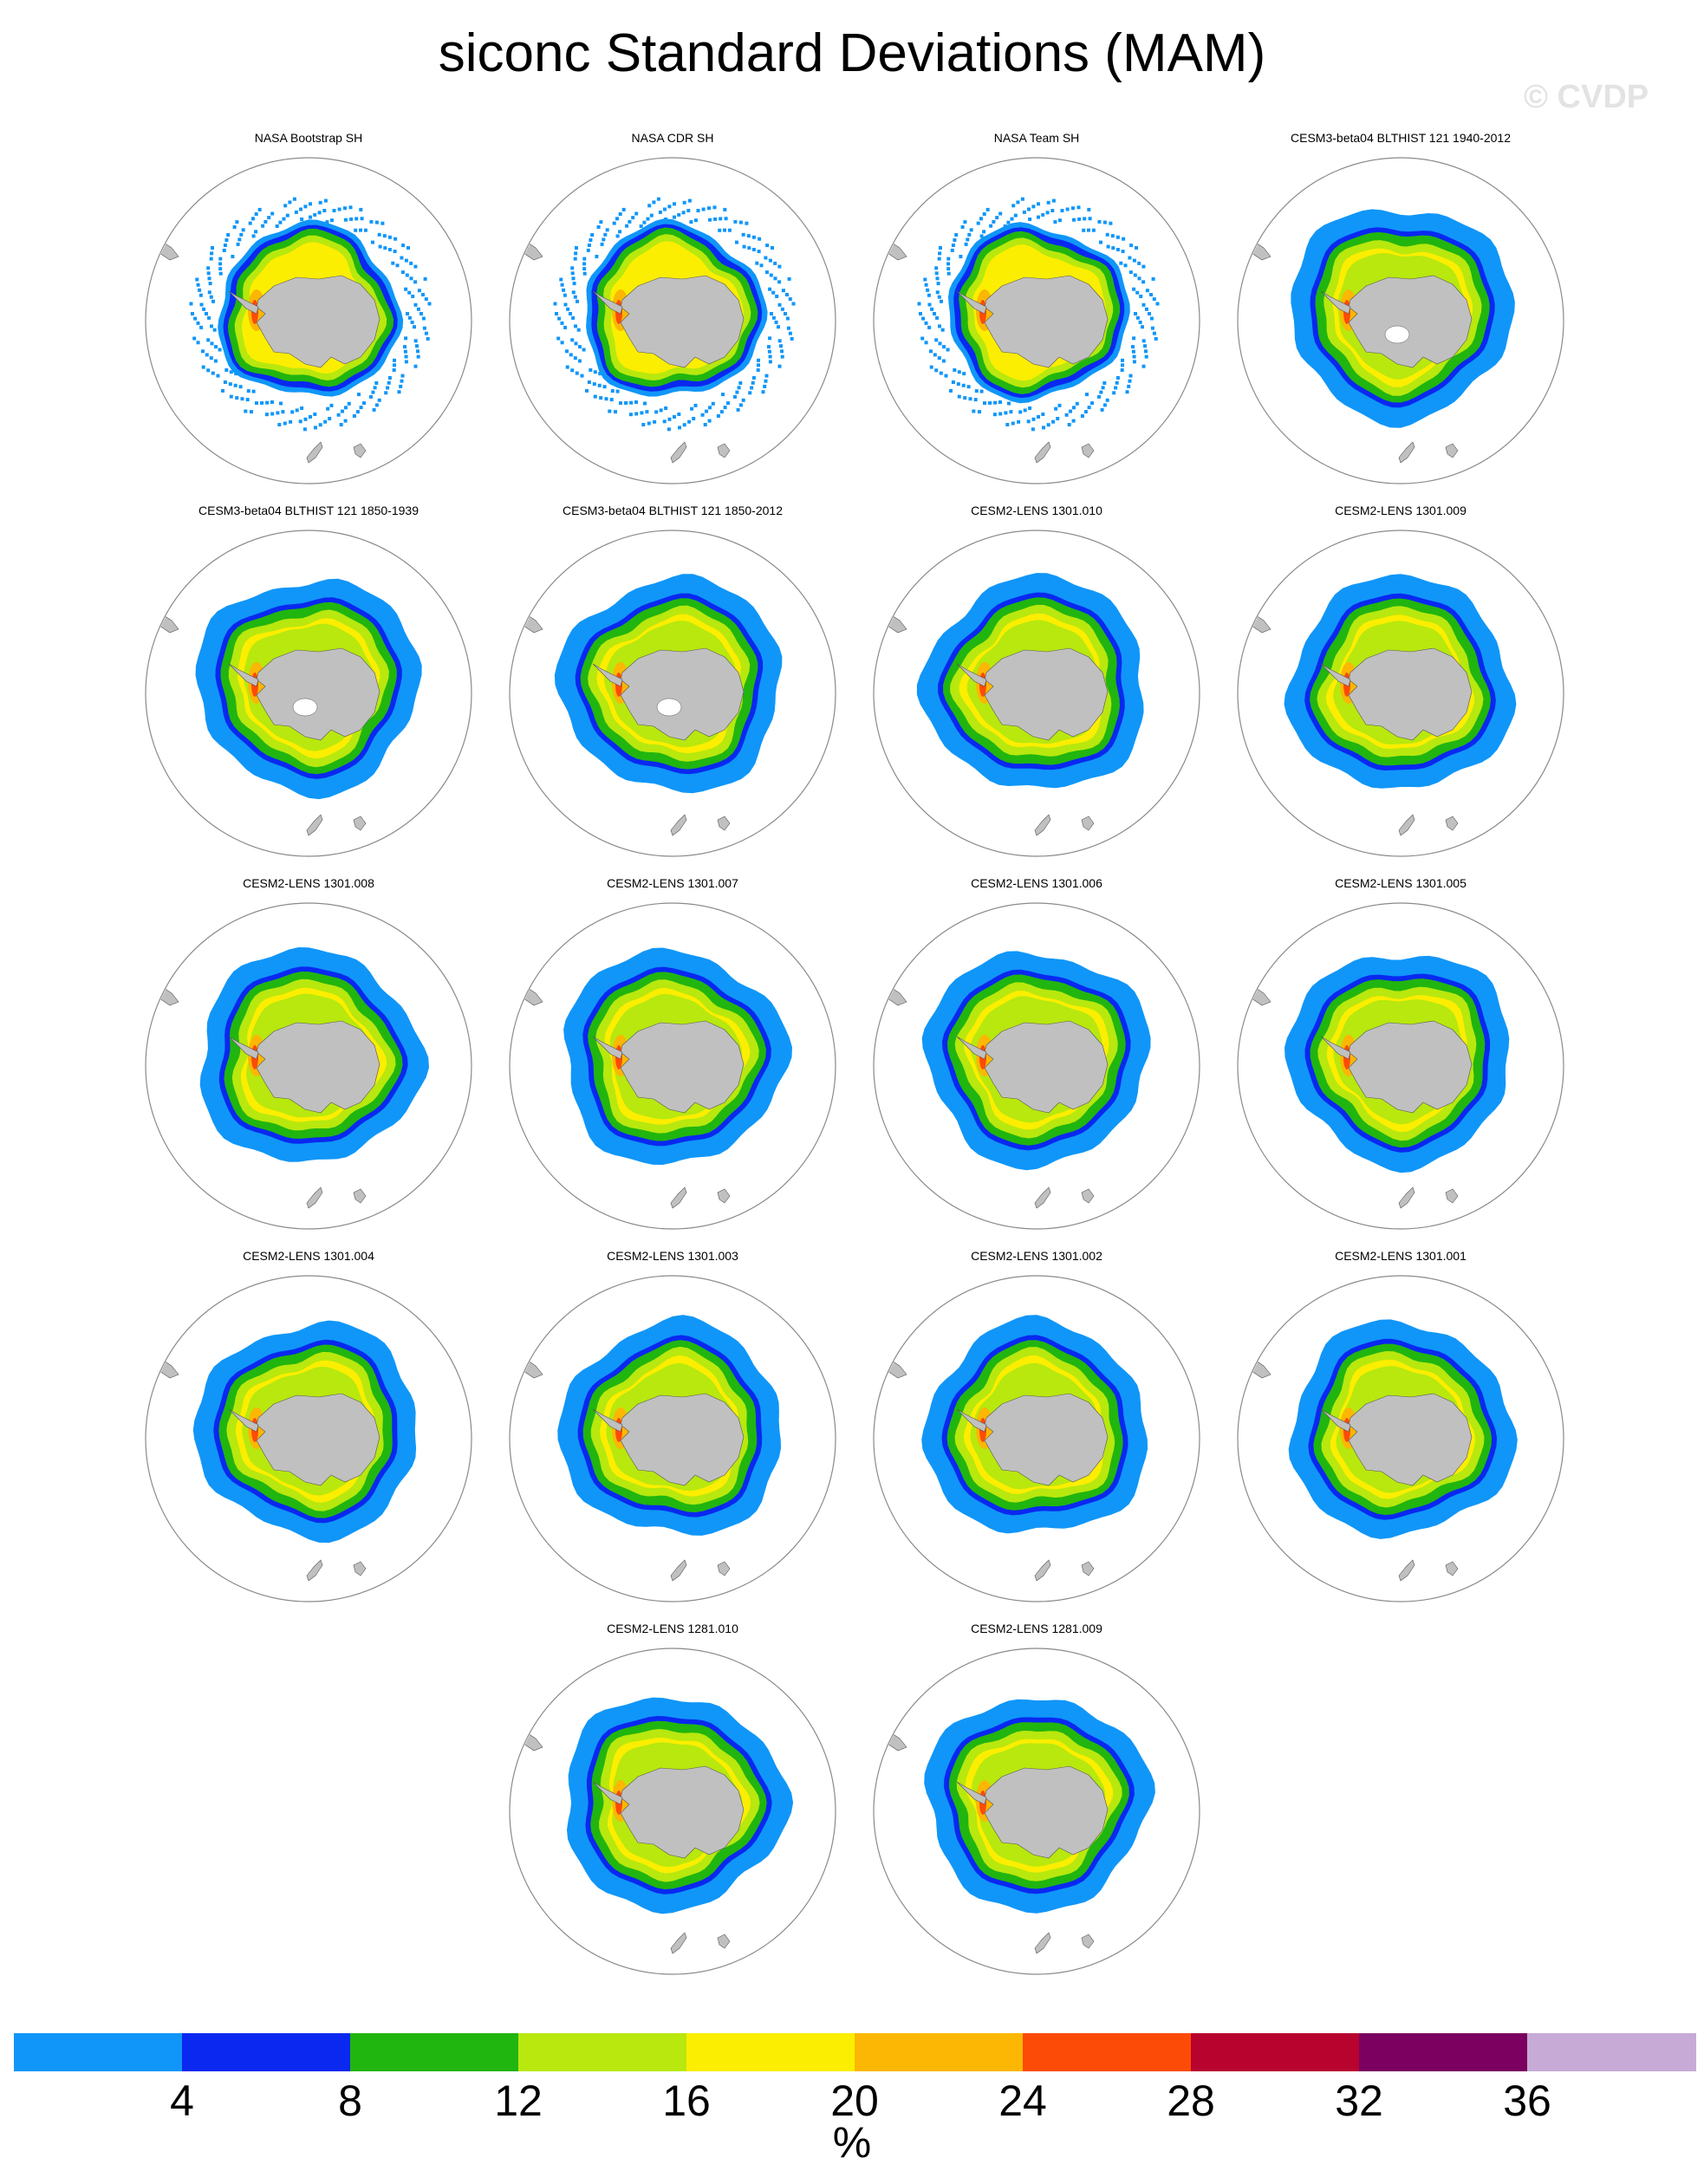 This screenshot has width=1704, height=2184. I want to click on colorbar-units: %, so click(852, 2142).